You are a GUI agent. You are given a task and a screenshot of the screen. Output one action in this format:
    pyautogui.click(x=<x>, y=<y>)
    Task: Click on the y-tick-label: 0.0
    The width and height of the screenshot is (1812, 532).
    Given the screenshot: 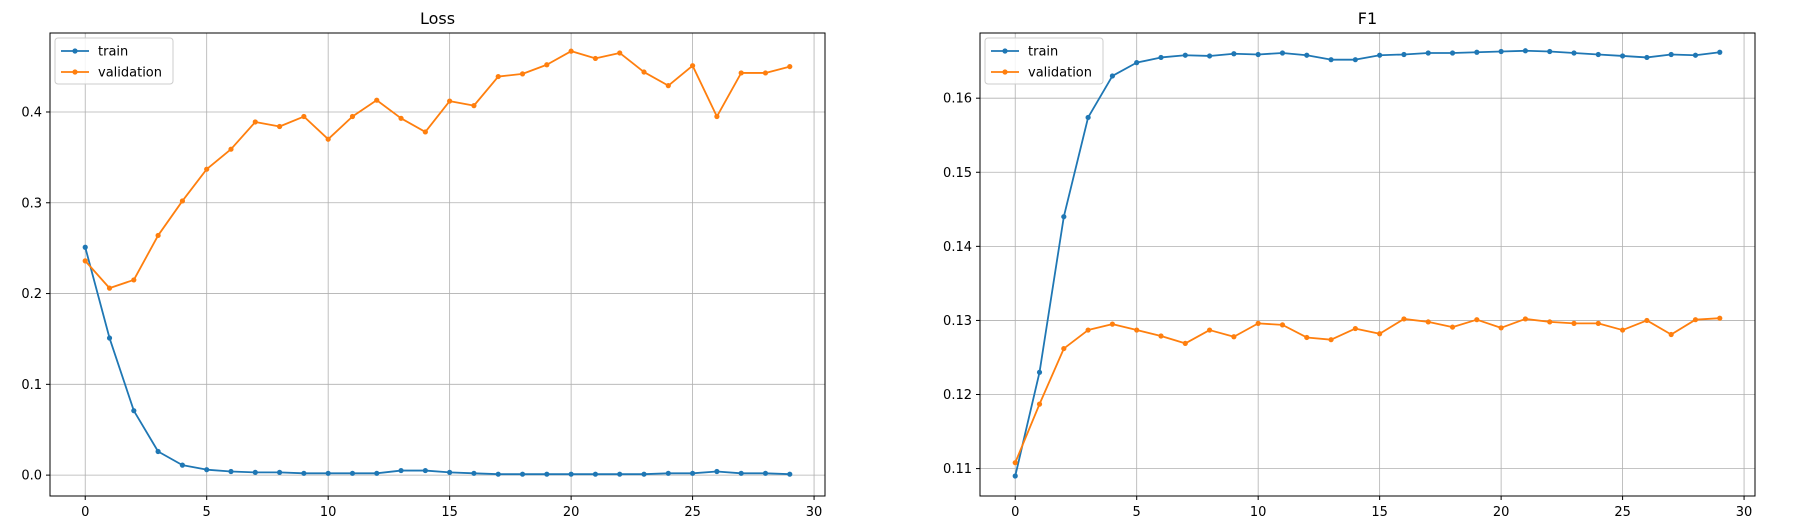 What is the action you would take?
    pyautogui.click(x=31, y=476)
    